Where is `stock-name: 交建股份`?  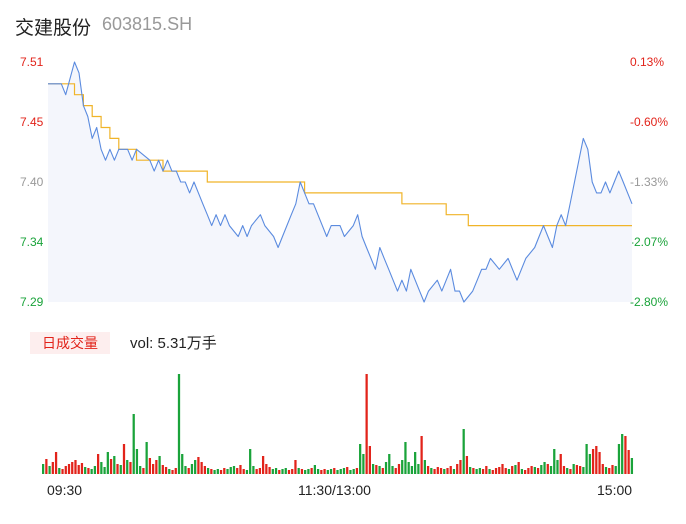 stock-name: 交建股份 is located at coordinates (53, 28).